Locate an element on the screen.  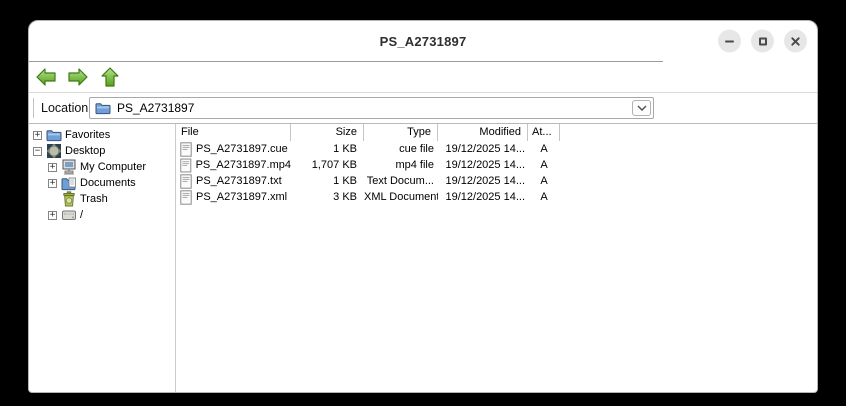
file-name: PS_A2731897.xml is located at coordinates (242, 197).